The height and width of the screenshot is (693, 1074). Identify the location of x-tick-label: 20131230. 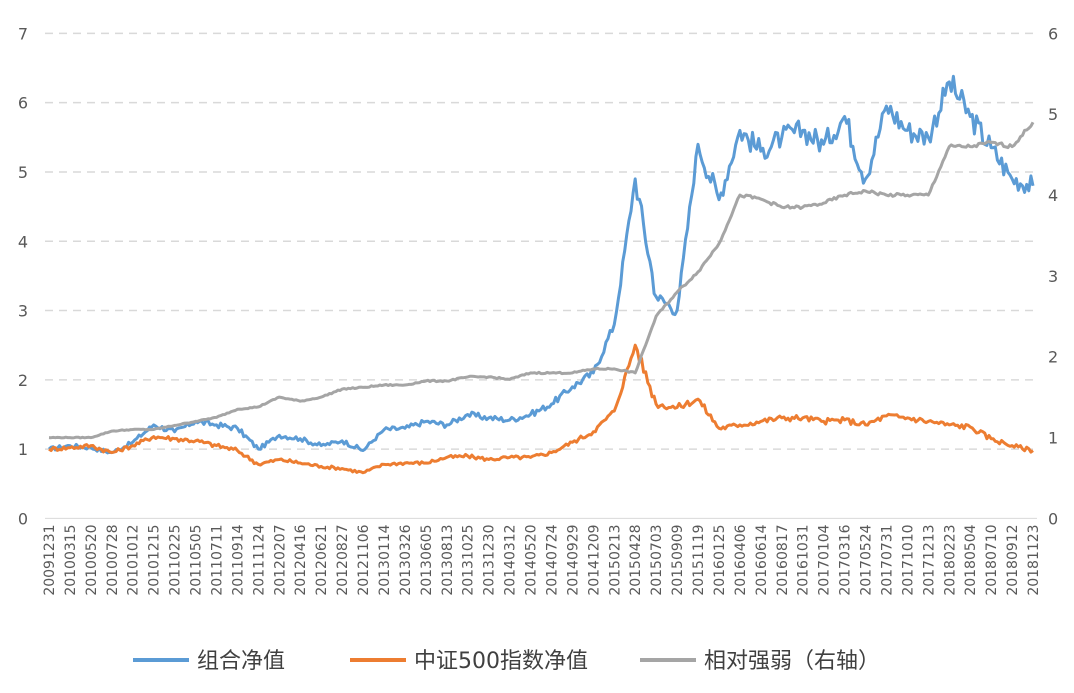
(490, 559).